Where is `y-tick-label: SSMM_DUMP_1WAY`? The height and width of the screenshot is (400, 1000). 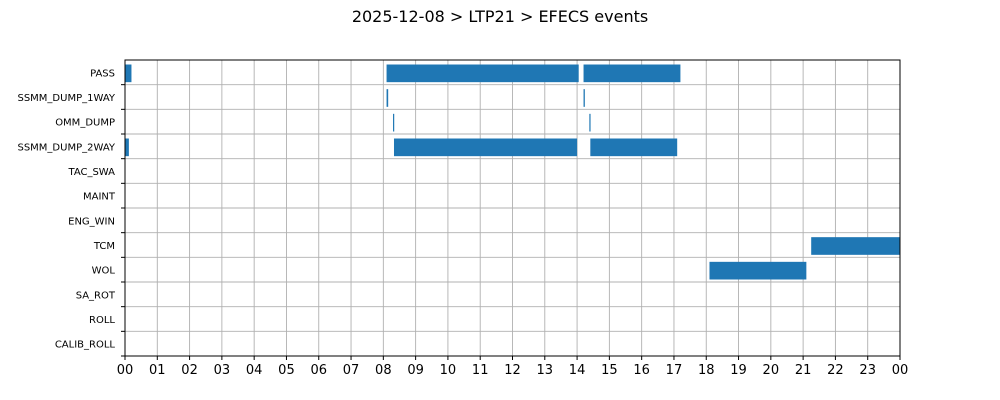
y-tick-label: SSMM_DUMP_1WAY is located at coordinates (66, 98).